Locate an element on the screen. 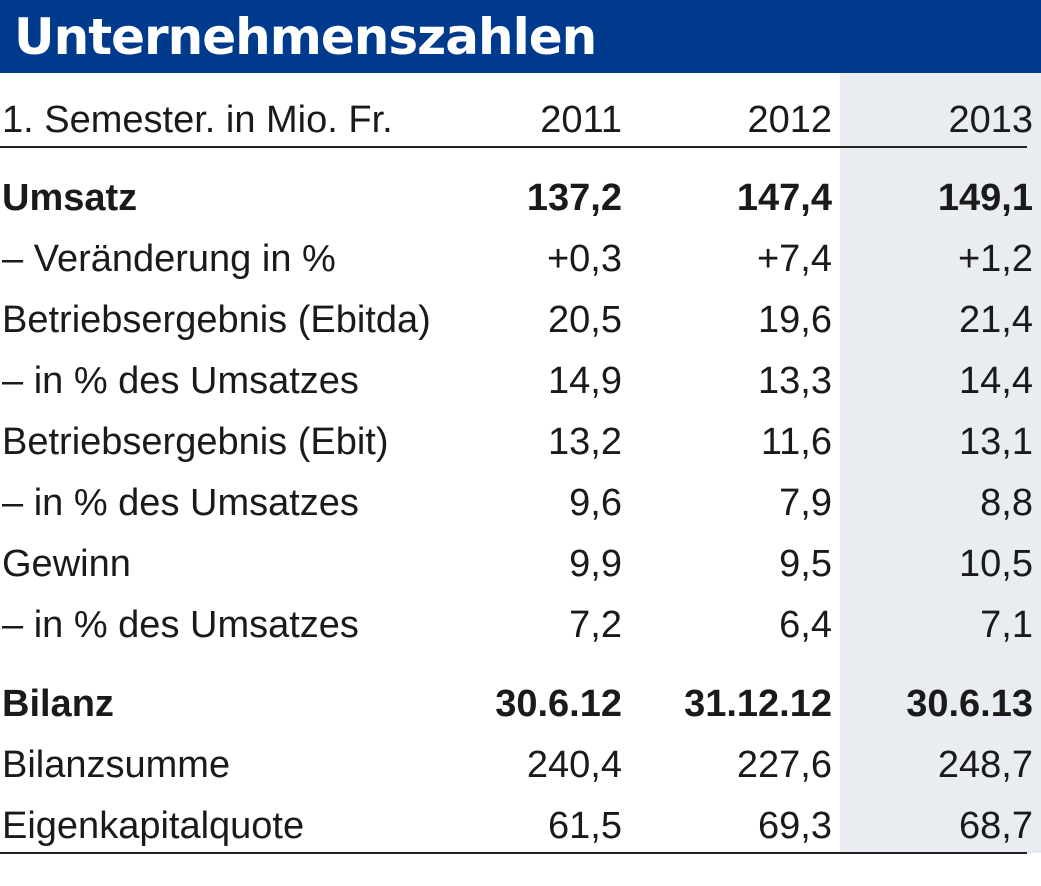 The height and width of the screenshot is (886, 1041). cell-2013: +1,2 is located at coordinates (995, 259).